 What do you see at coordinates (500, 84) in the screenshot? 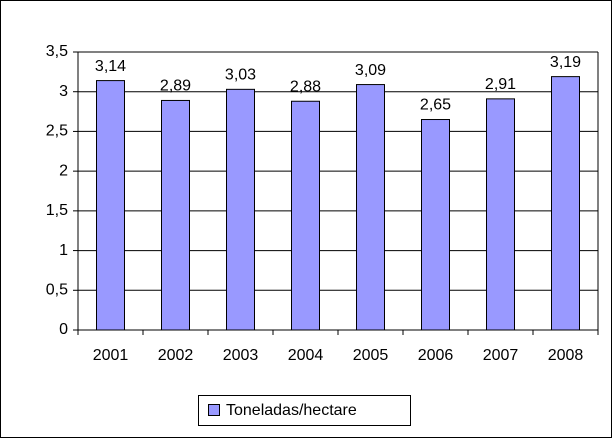
I see `data-label: 2,91` at bounding box center [500, 84].